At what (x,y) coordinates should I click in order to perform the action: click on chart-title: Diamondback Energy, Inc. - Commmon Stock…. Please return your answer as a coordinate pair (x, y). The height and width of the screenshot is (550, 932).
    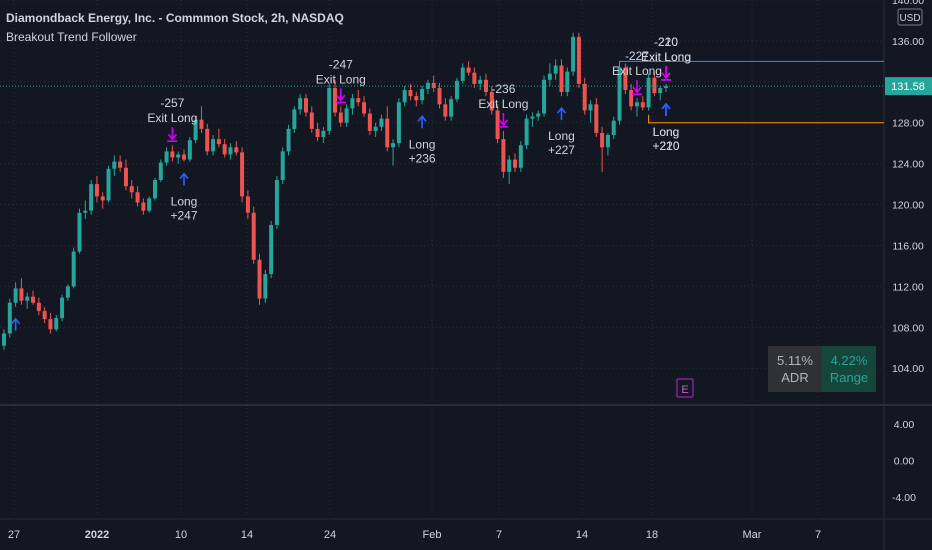
    Looking at the image, I should click on (175, 18).